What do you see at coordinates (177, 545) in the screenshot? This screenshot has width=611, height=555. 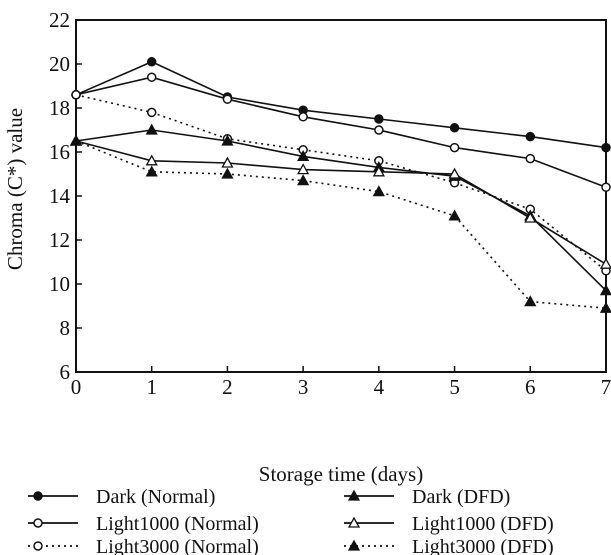 I see `legend-label: Light3000 (Normal)` at bounding box center [177, 545].